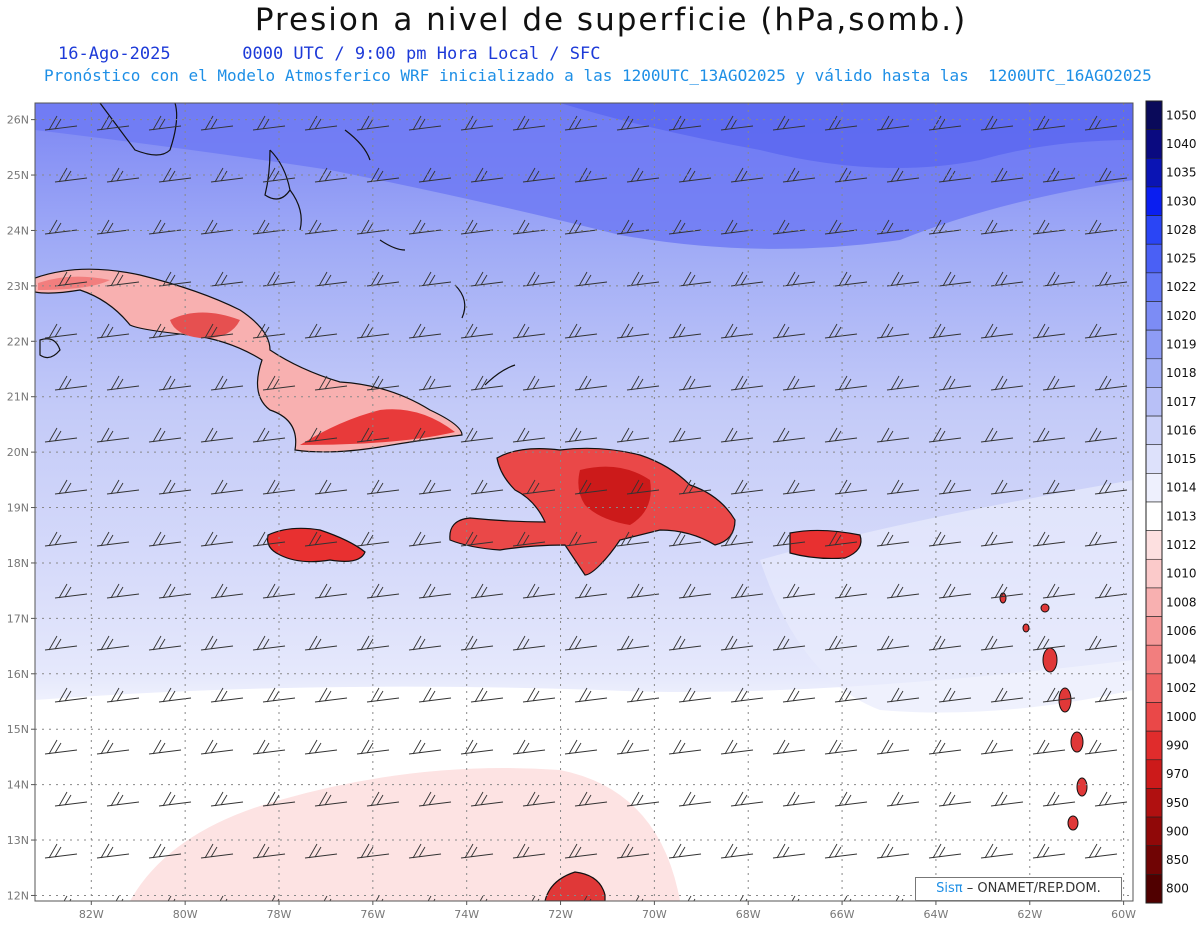 This screenshot has height=927, width=1200. Describe the element at coordinates (114, 54) in the screenshot. I see `date-label: 16-Ago-2025` at that location.